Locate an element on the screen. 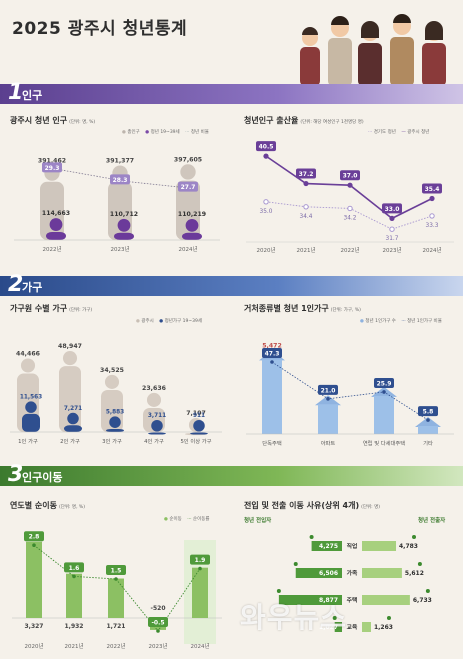 Image resolution: width=463 pixels, height=659 pixels. chart-title-youth-population: 광주시 청년 인구 (단위: 명, %) is located at coordinates (53, 120).